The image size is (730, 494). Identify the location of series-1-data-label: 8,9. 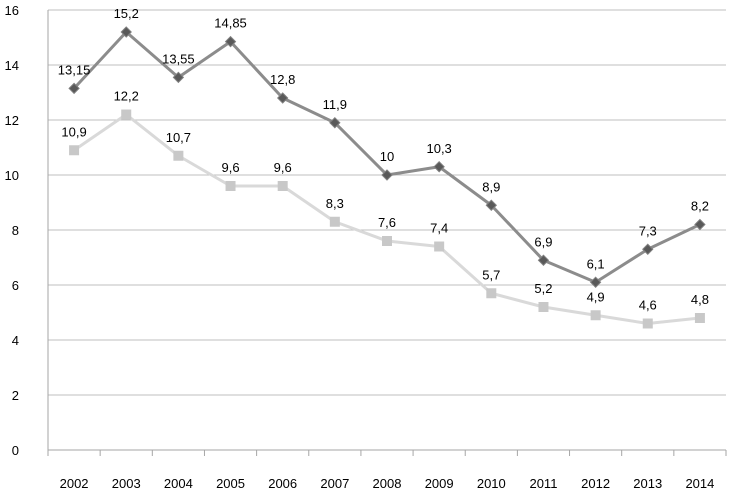
(491, 186).